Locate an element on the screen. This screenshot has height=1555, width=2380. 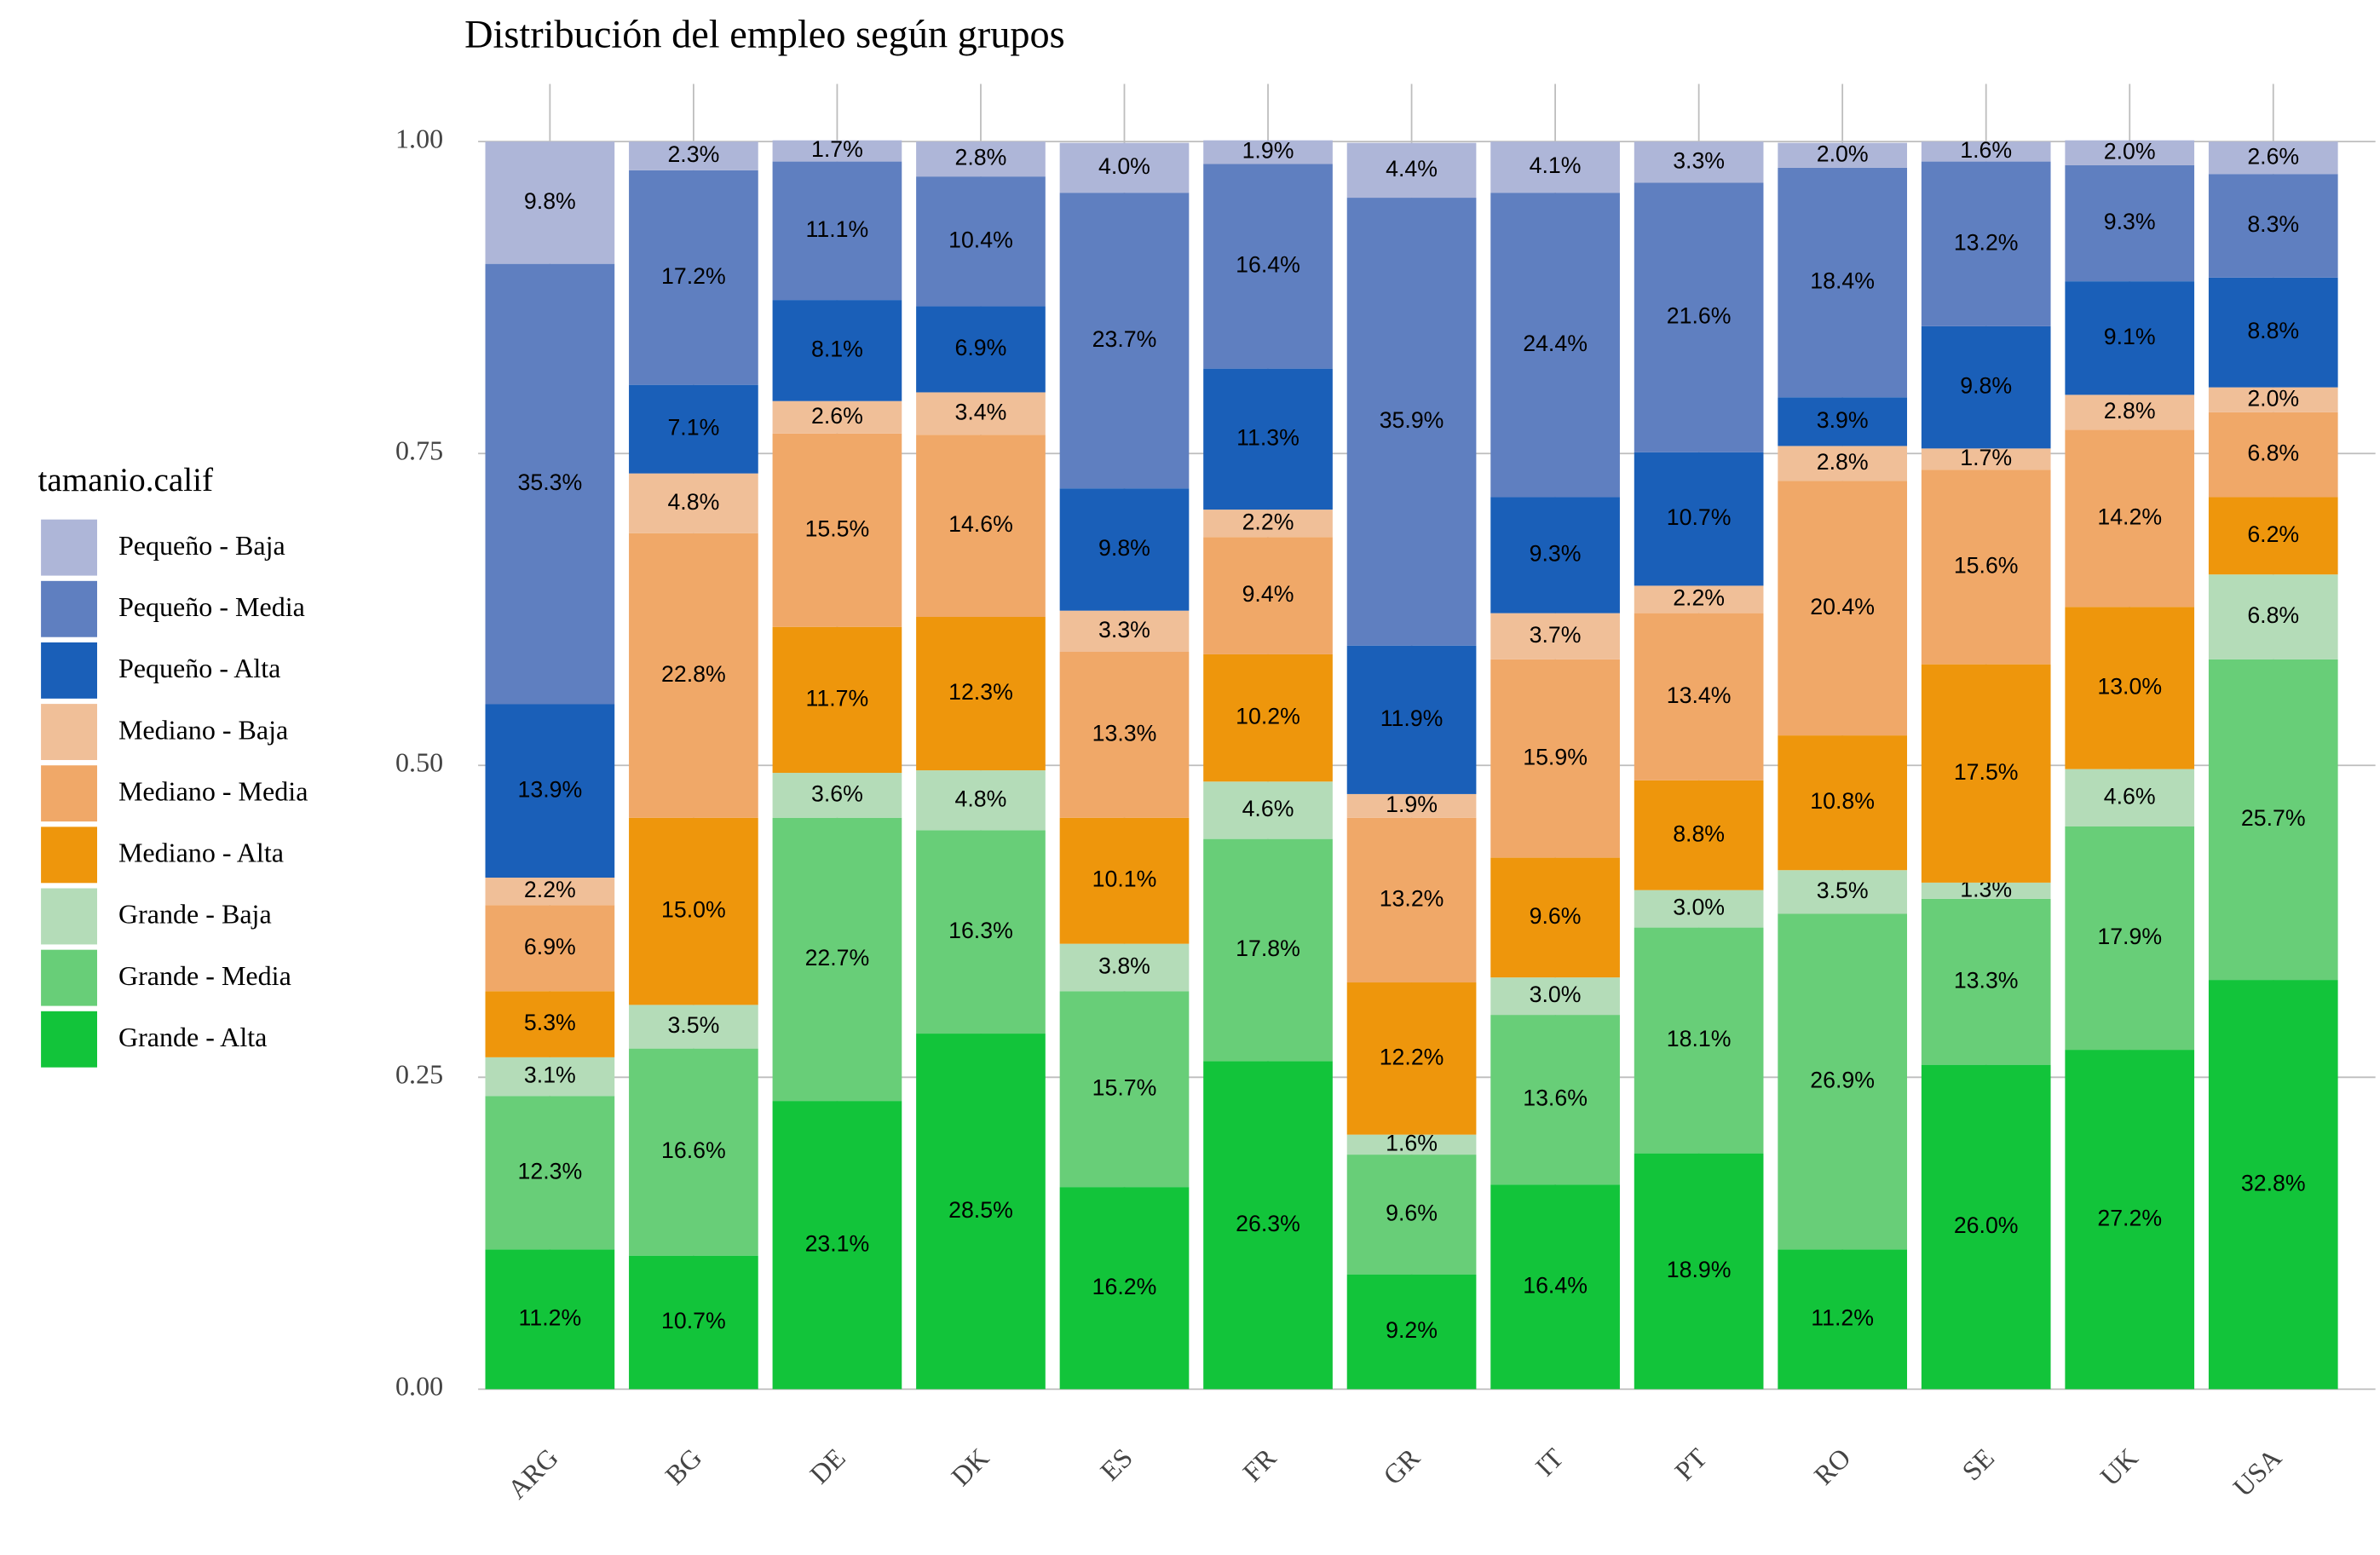
x-tick-label: IT is located at coordinates (1550, 1462).